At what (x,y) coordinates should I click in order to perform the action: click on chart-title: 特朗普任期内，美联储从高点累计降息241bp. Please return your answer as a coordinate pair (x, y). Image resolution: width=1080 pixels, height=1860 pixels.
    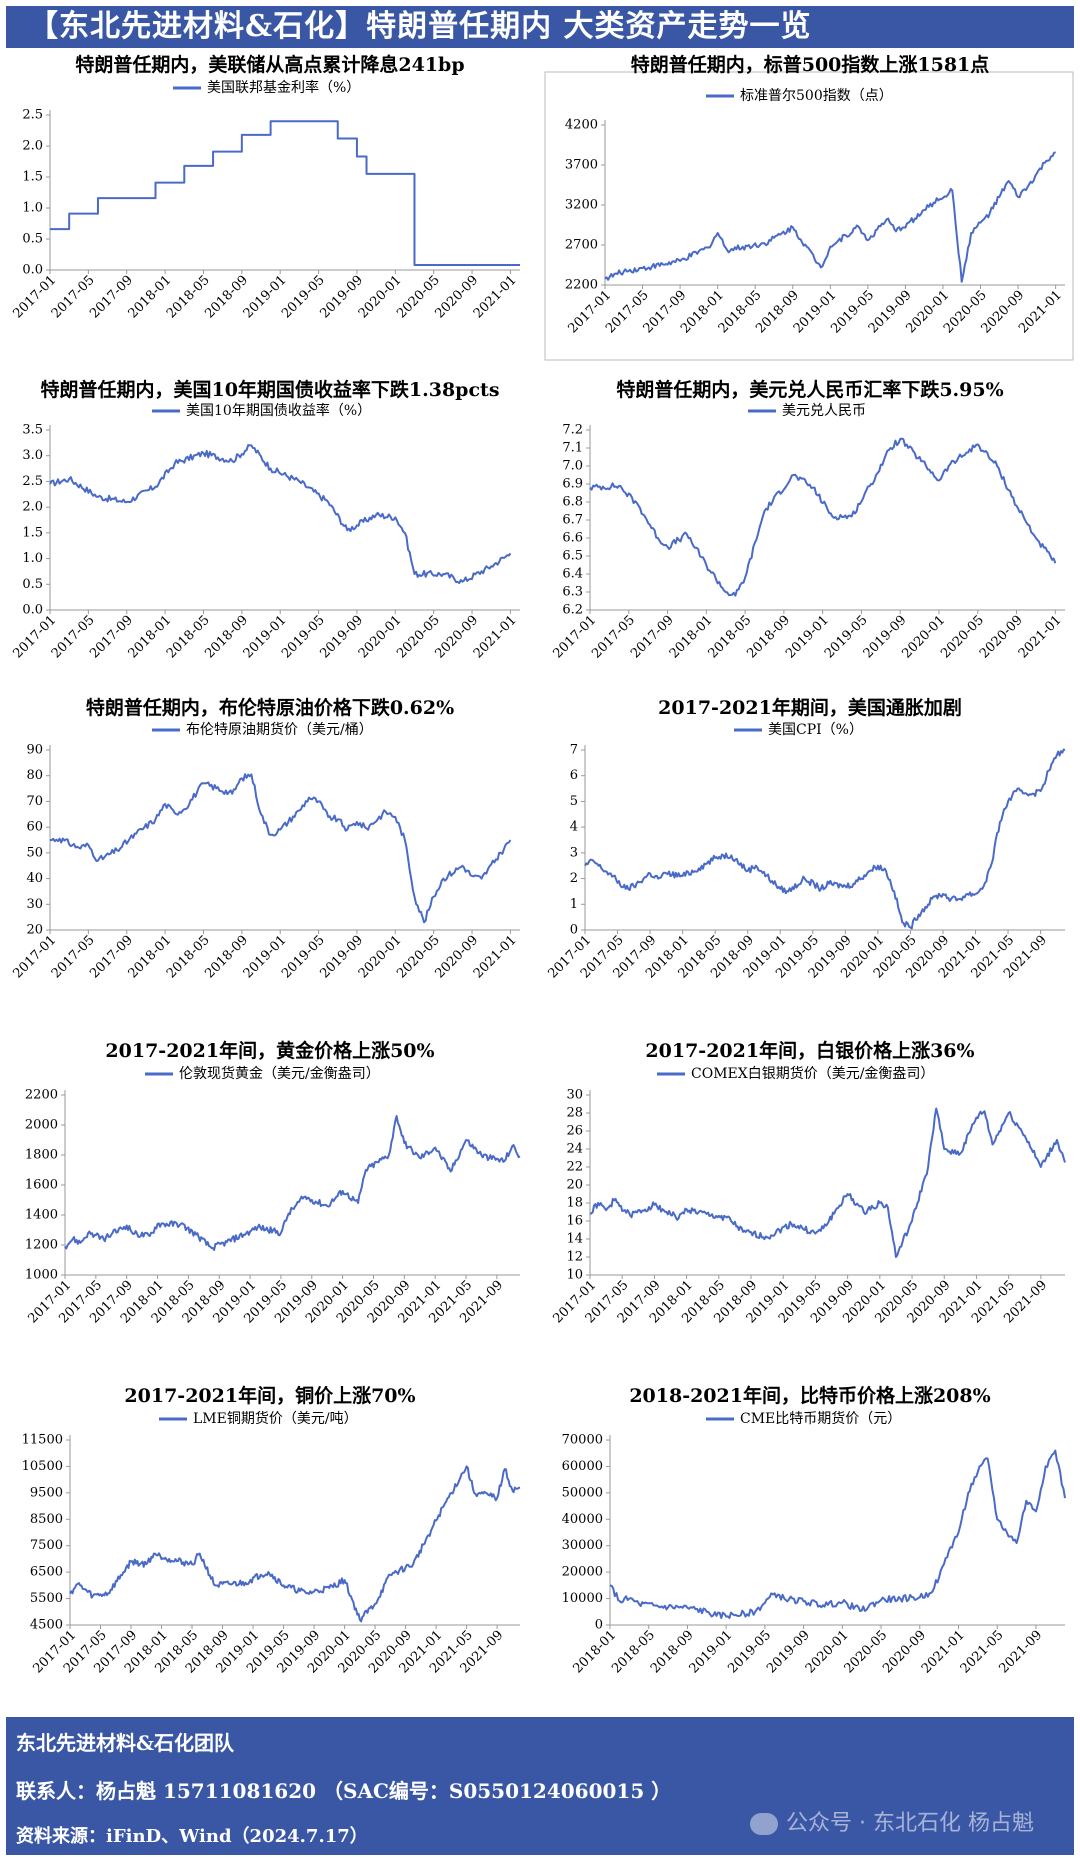
    Looking at the image, I should click on (269, 64).